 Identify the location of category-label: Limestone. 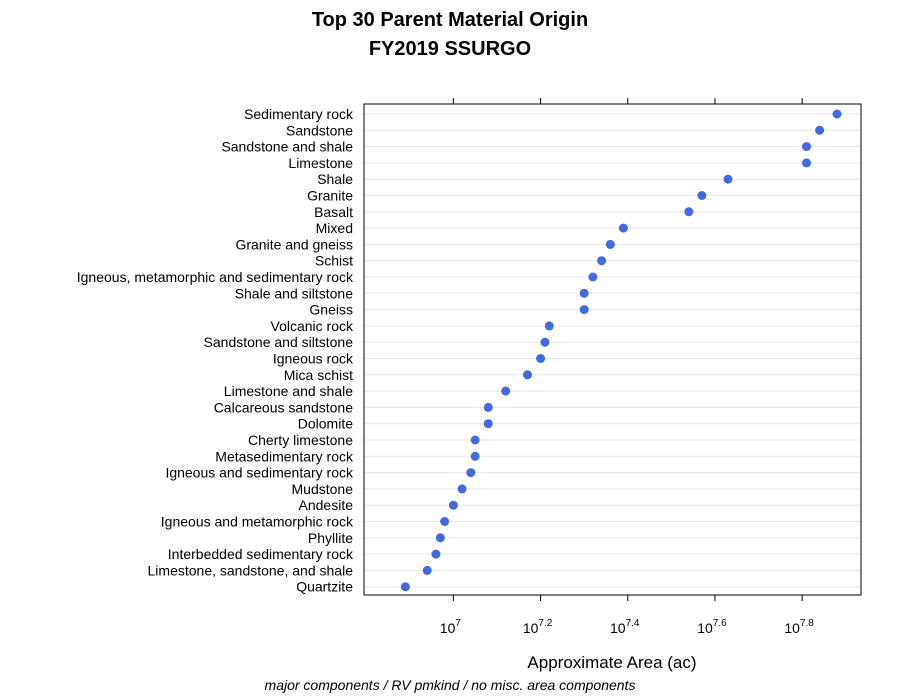
(320, 163).